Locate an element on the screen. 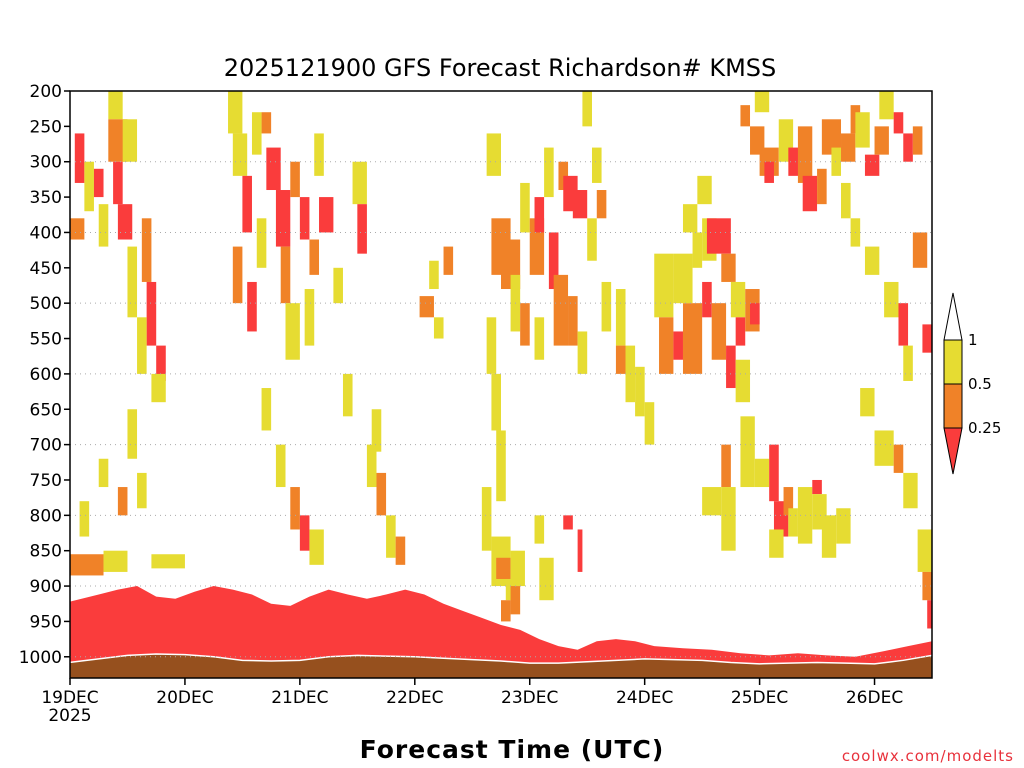 The image size is (1024, 768). y-tick-label-400: 400 is located at coordinates (46, 233).